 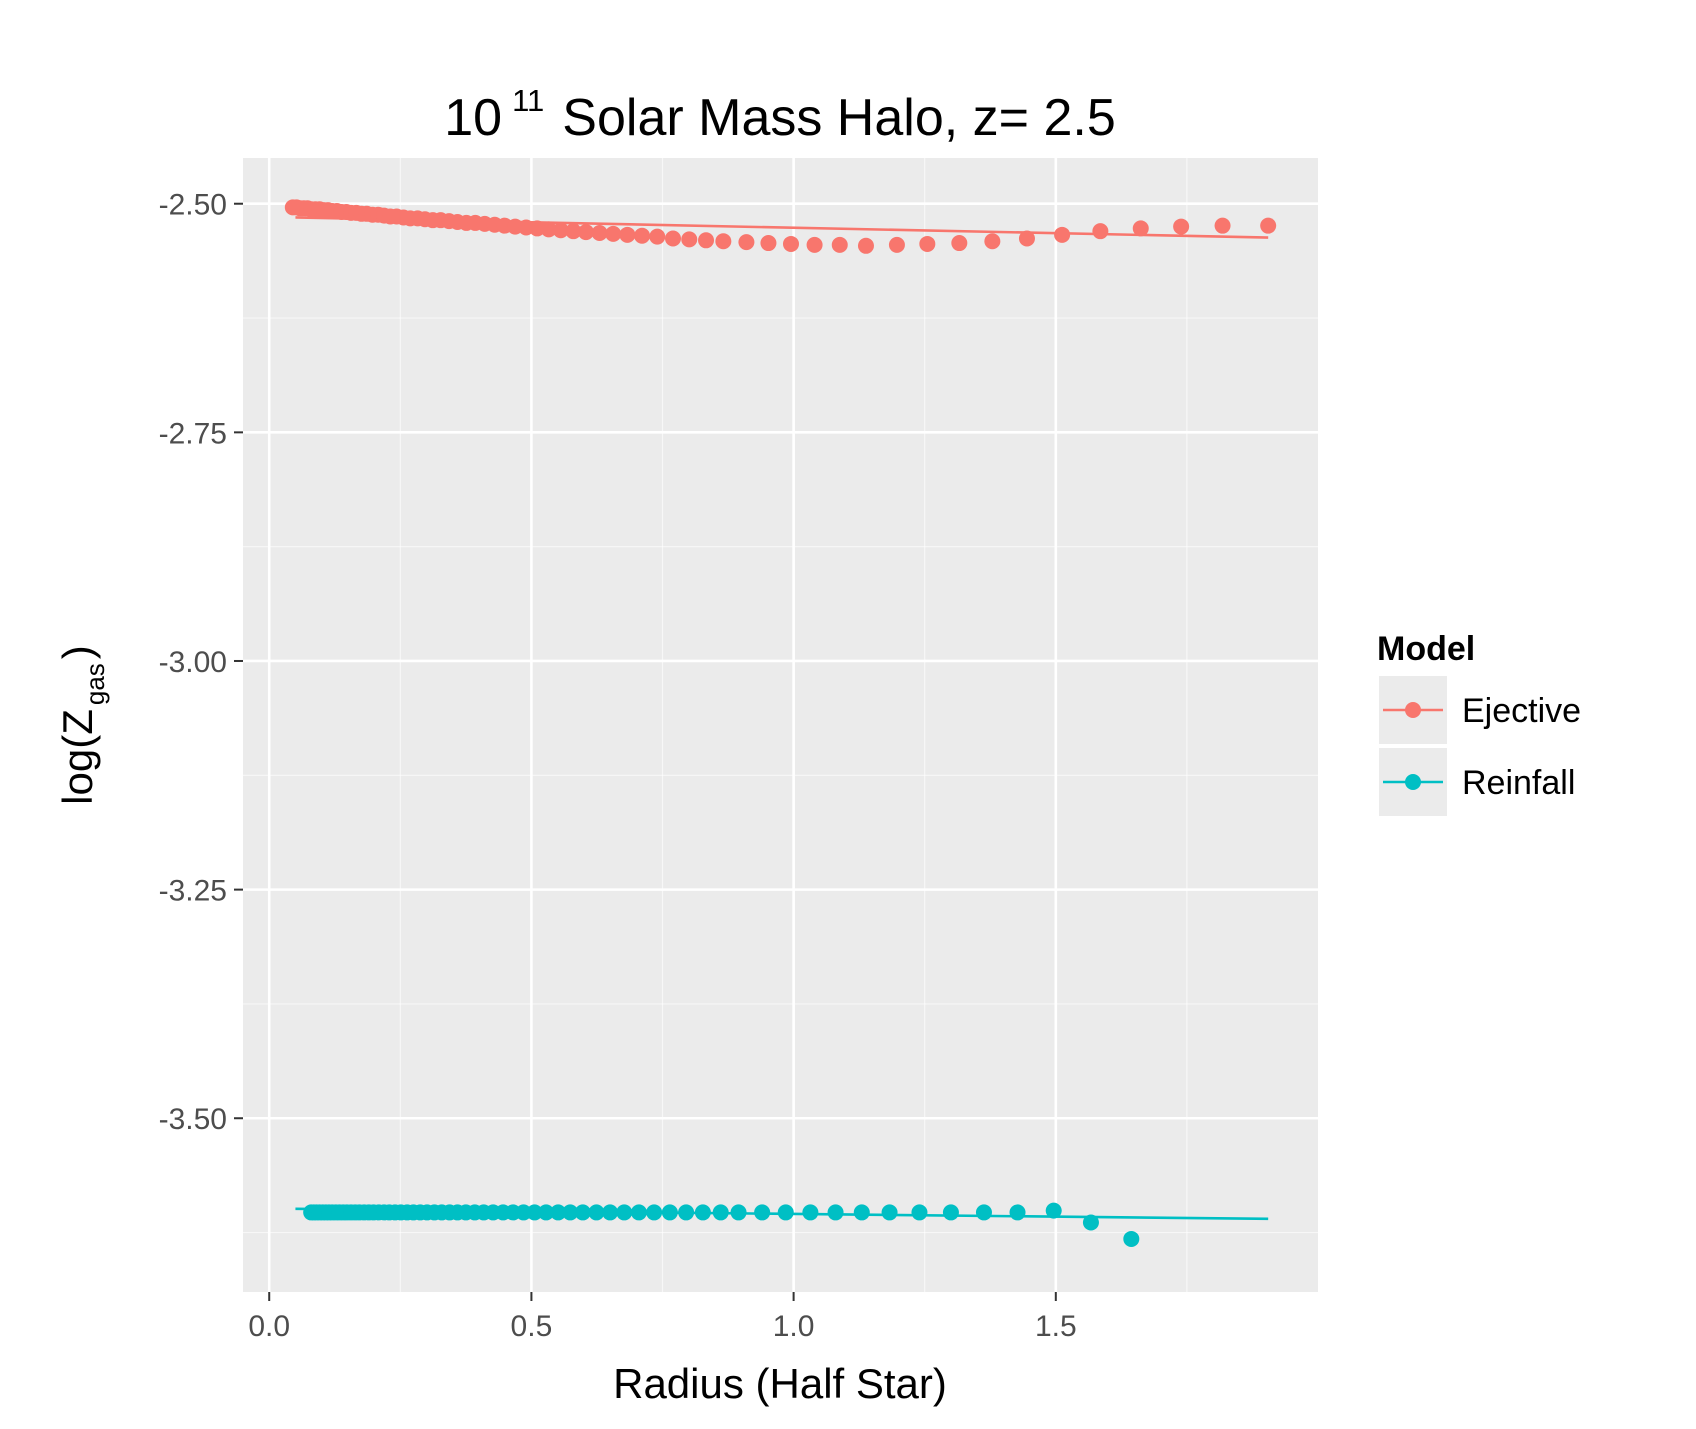 I want to click on chart-title-rest: Solar Mass Halo, z= 2.5, so click(x=838, y=118).